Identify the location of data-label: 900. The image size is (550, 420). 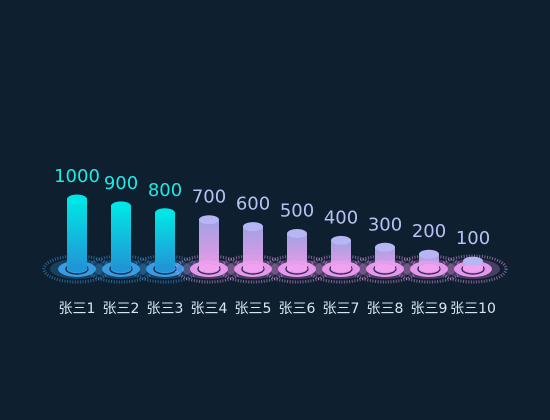
(121, 183).